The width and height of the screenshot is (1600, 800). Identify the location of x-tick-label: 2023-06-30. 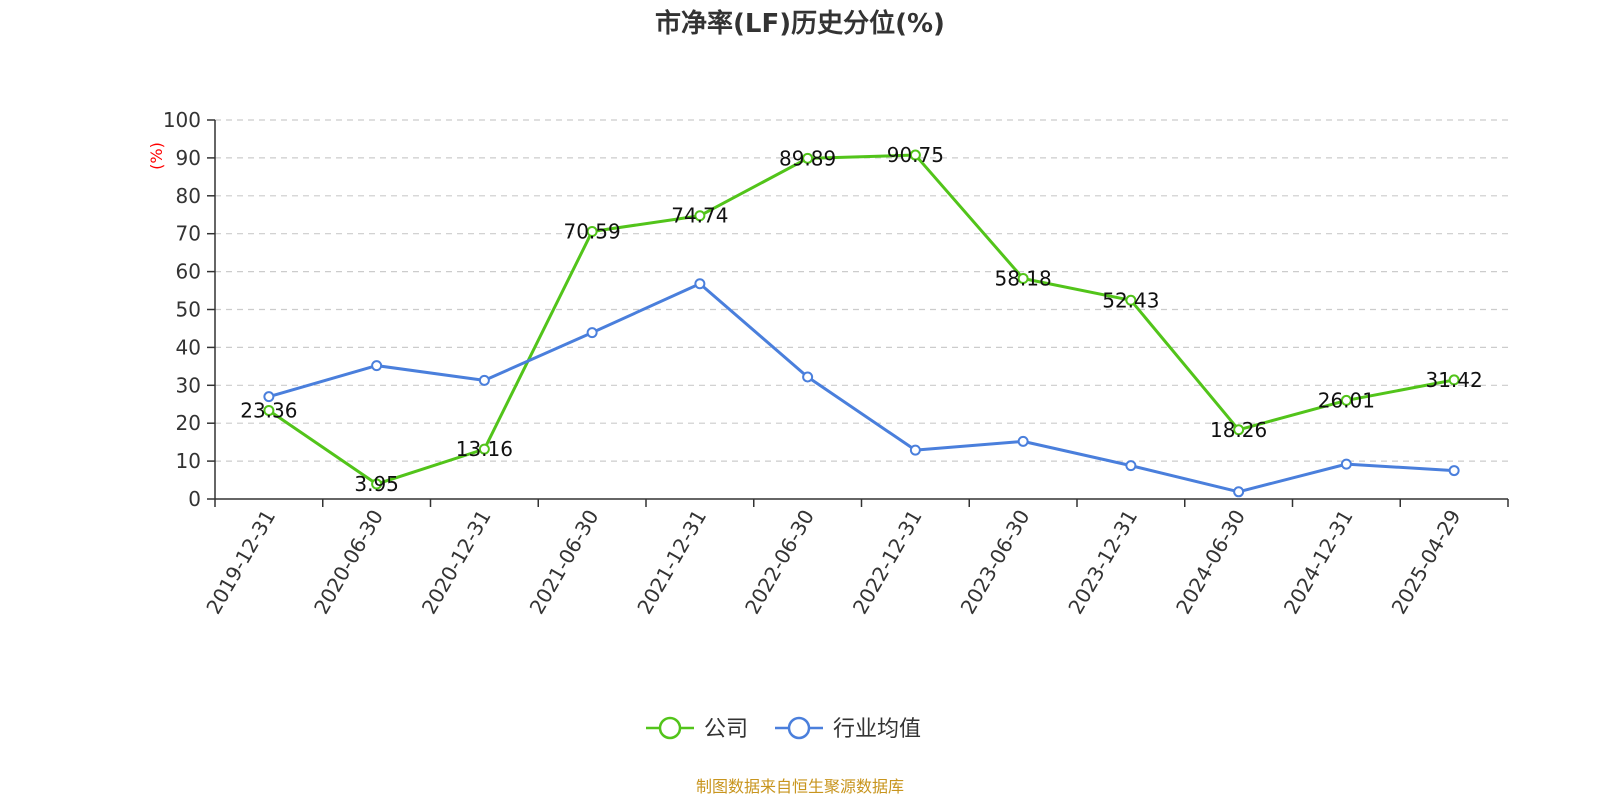
(995, 562).